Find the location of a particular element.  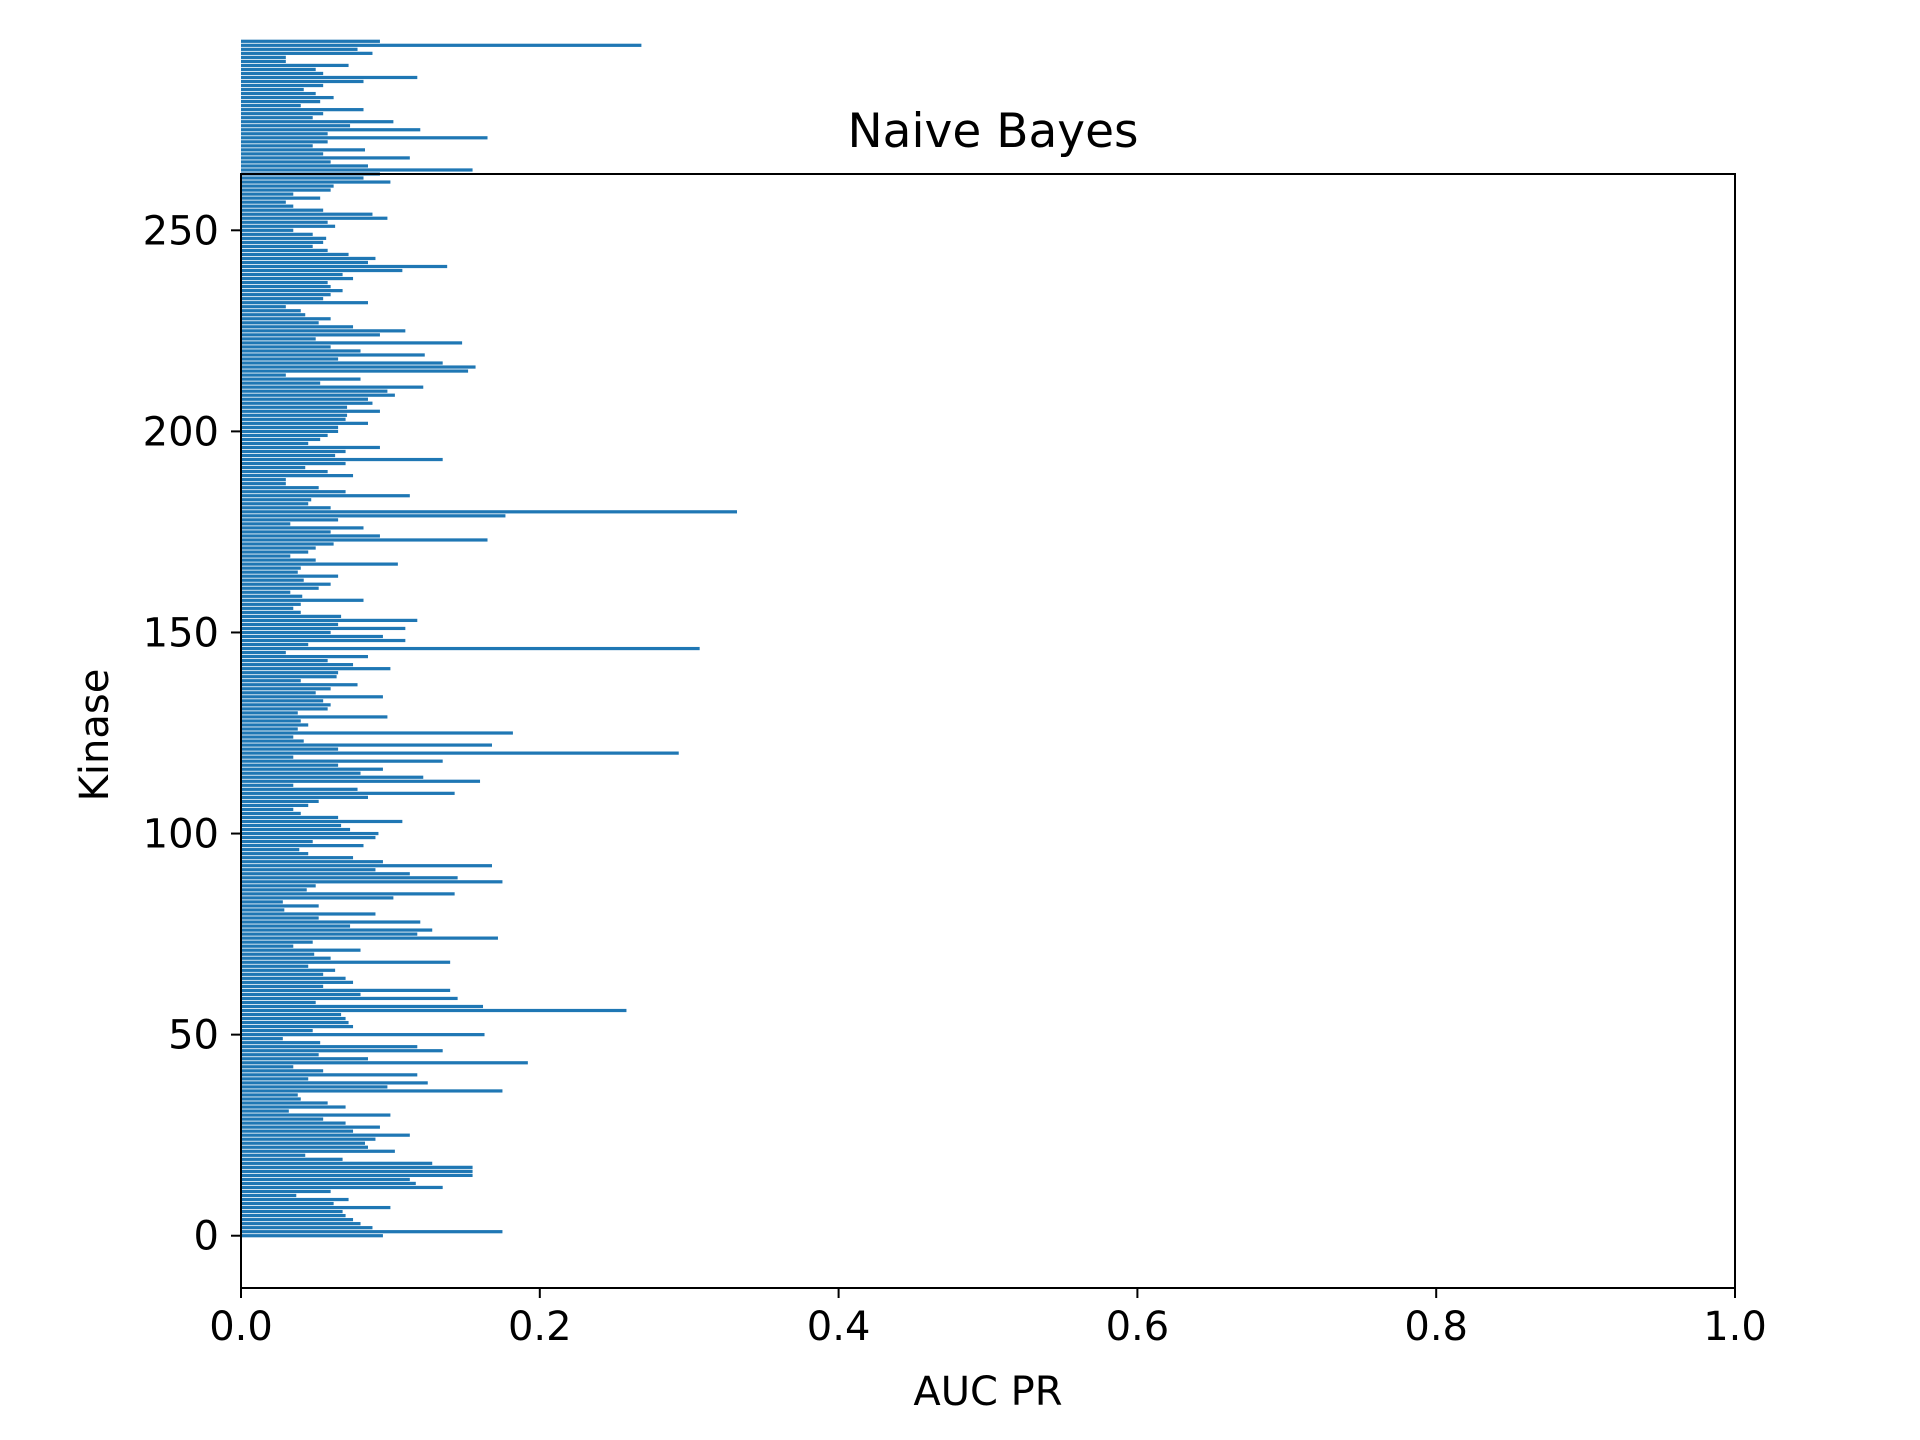

y-tick-label: 0 is located at coordinates (206, 1237).